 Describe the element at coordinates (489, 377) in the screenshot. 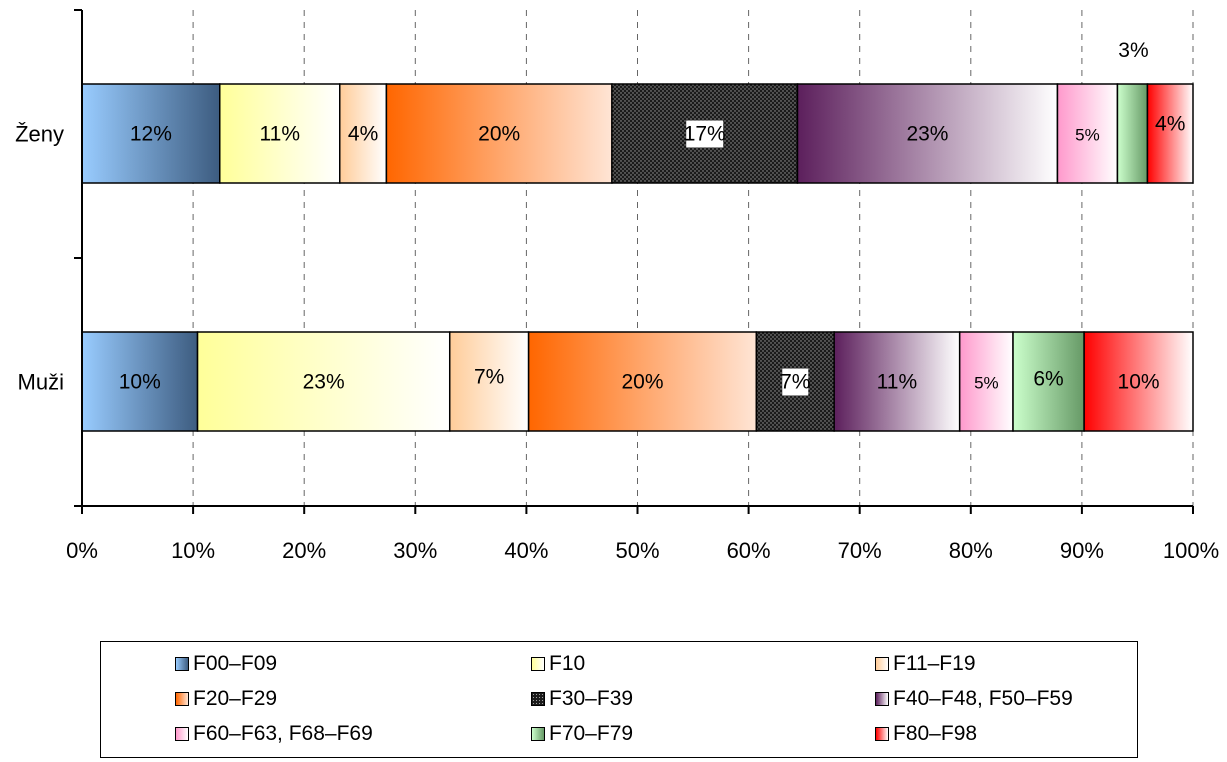

I see `data-label-mu-i-f11-f19: 7%` at that location.